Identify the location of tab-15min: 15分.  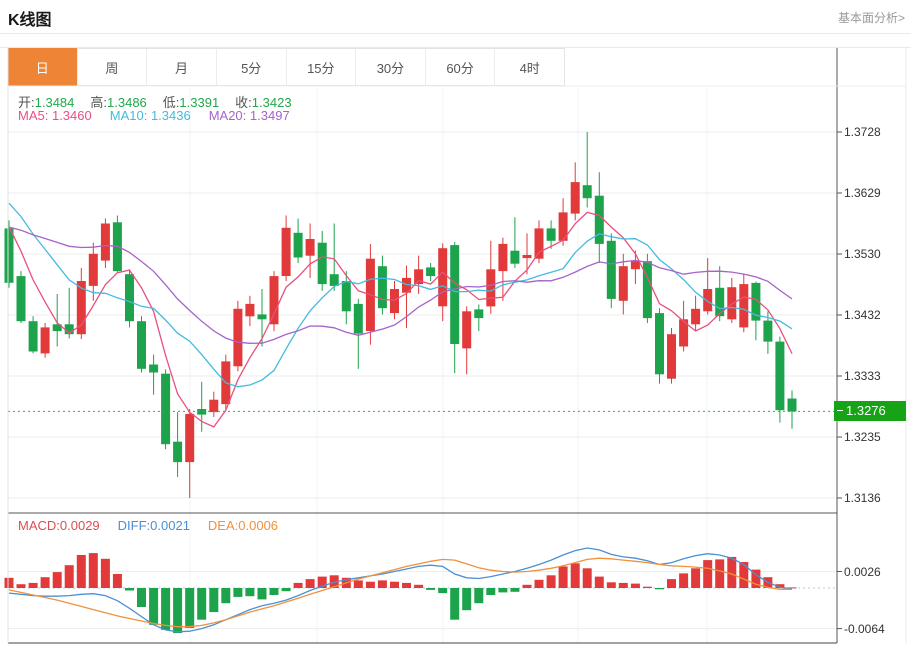
(322, 67).